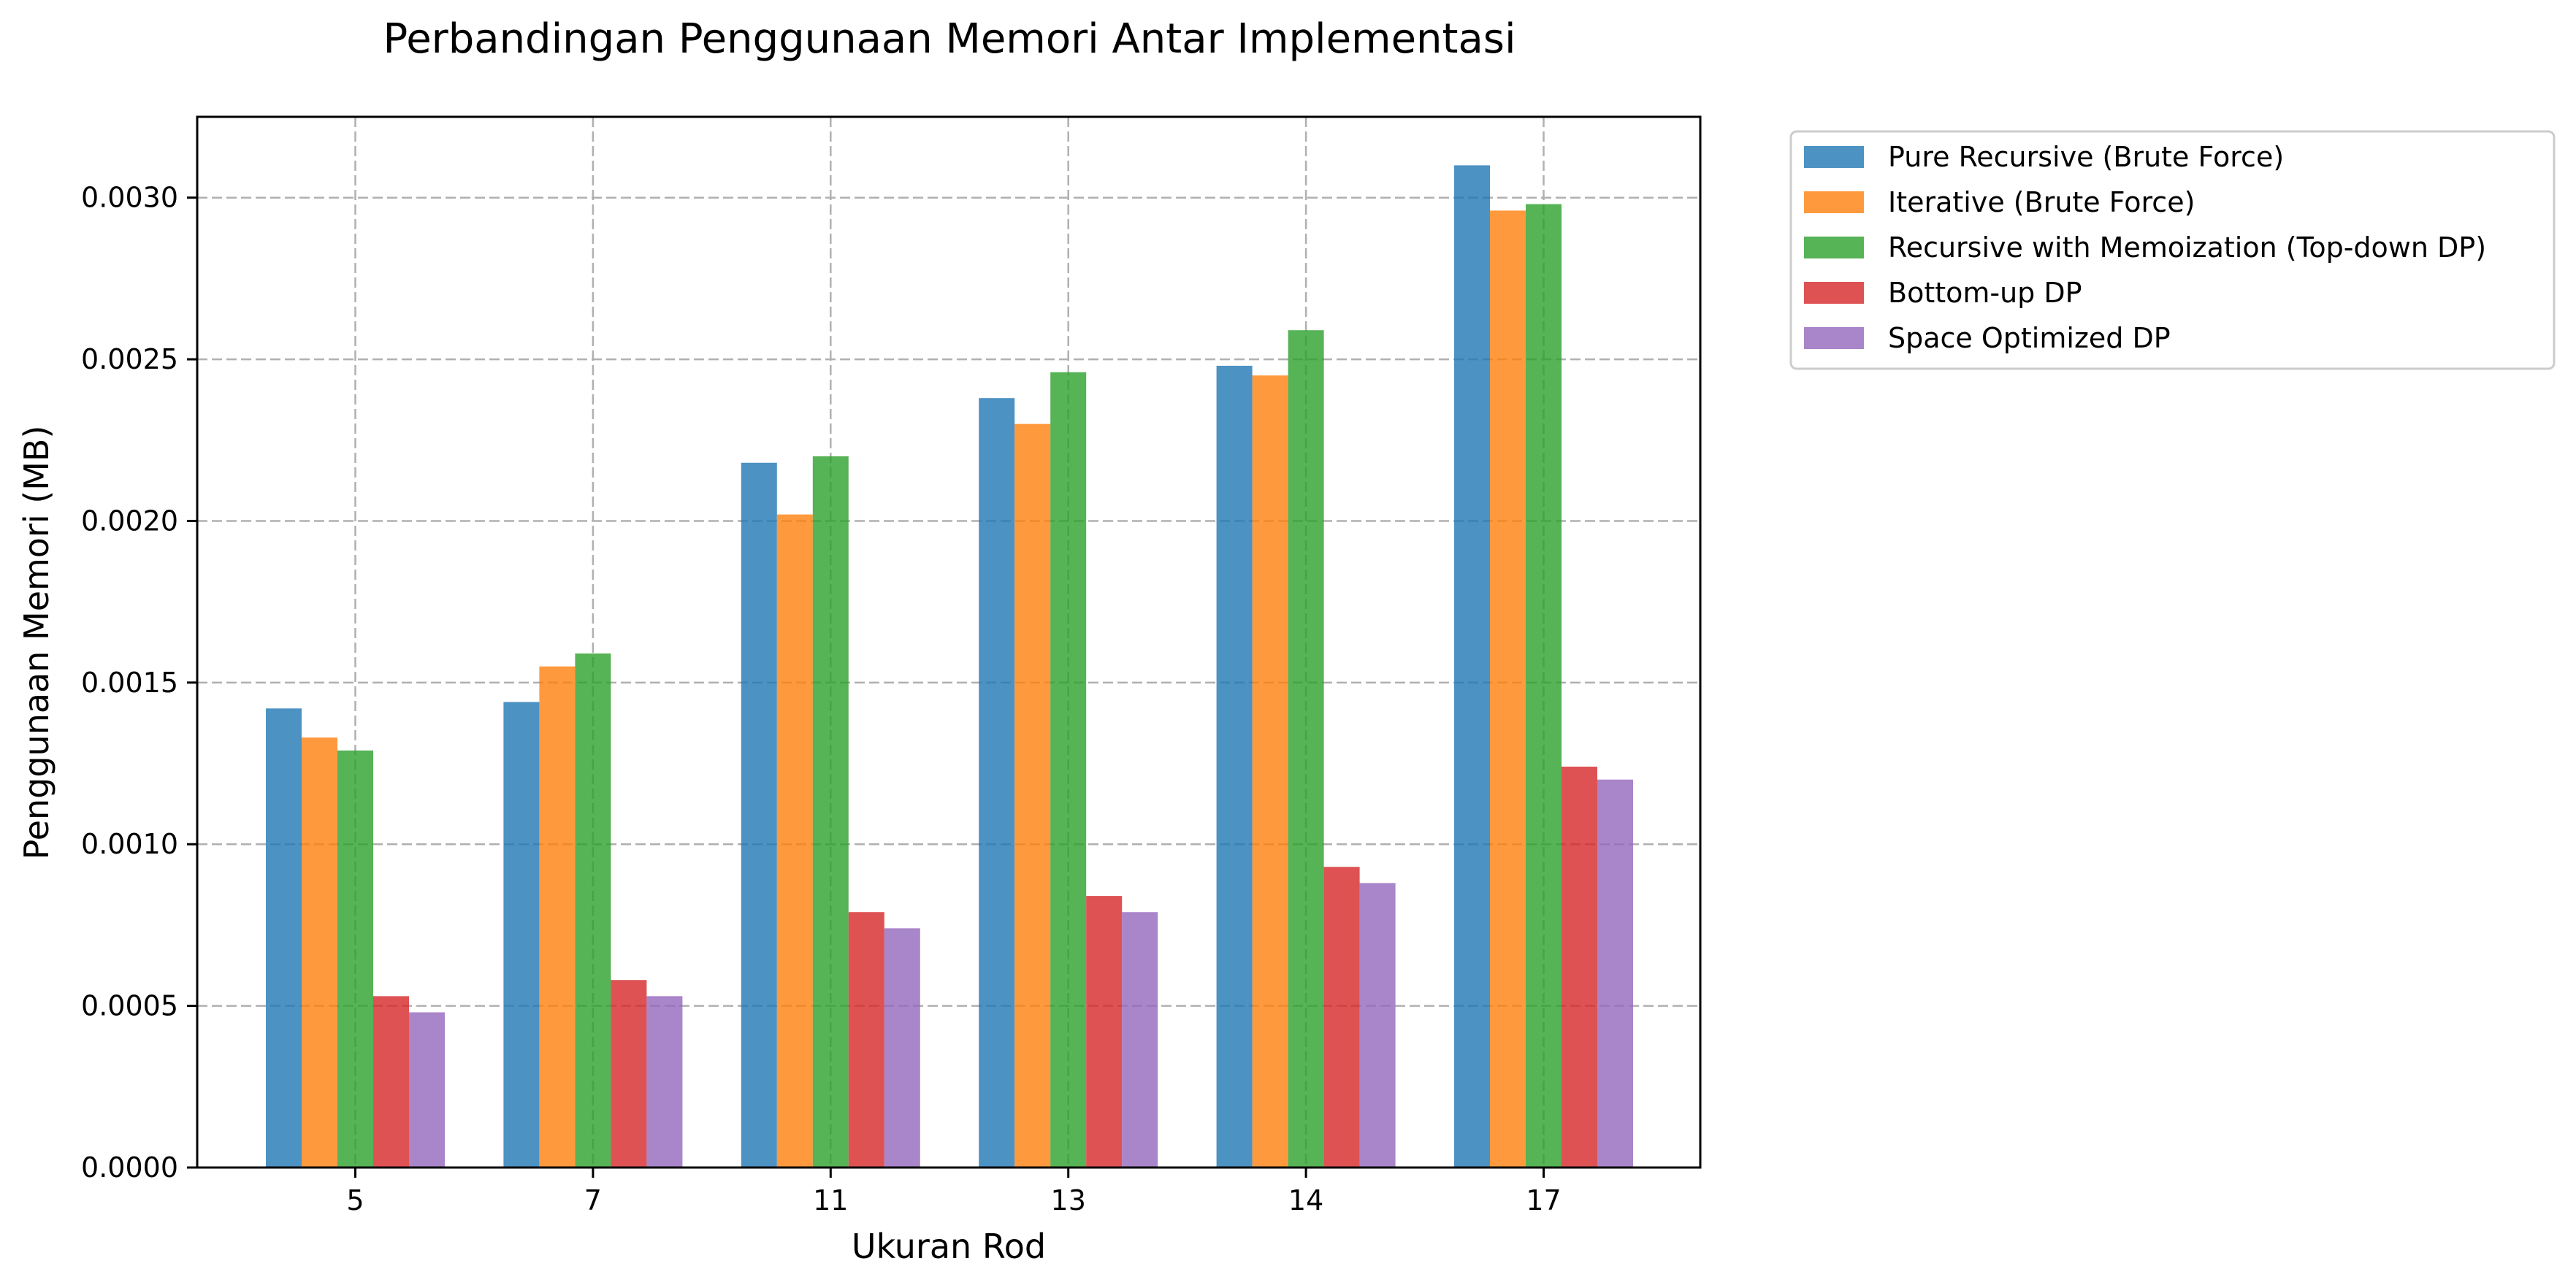  What do you see at coordinates (36, 643) in the screenshot?
I see `y-axis-label: Penggunaan Memori (MB)` at bounding box center [36, 643].